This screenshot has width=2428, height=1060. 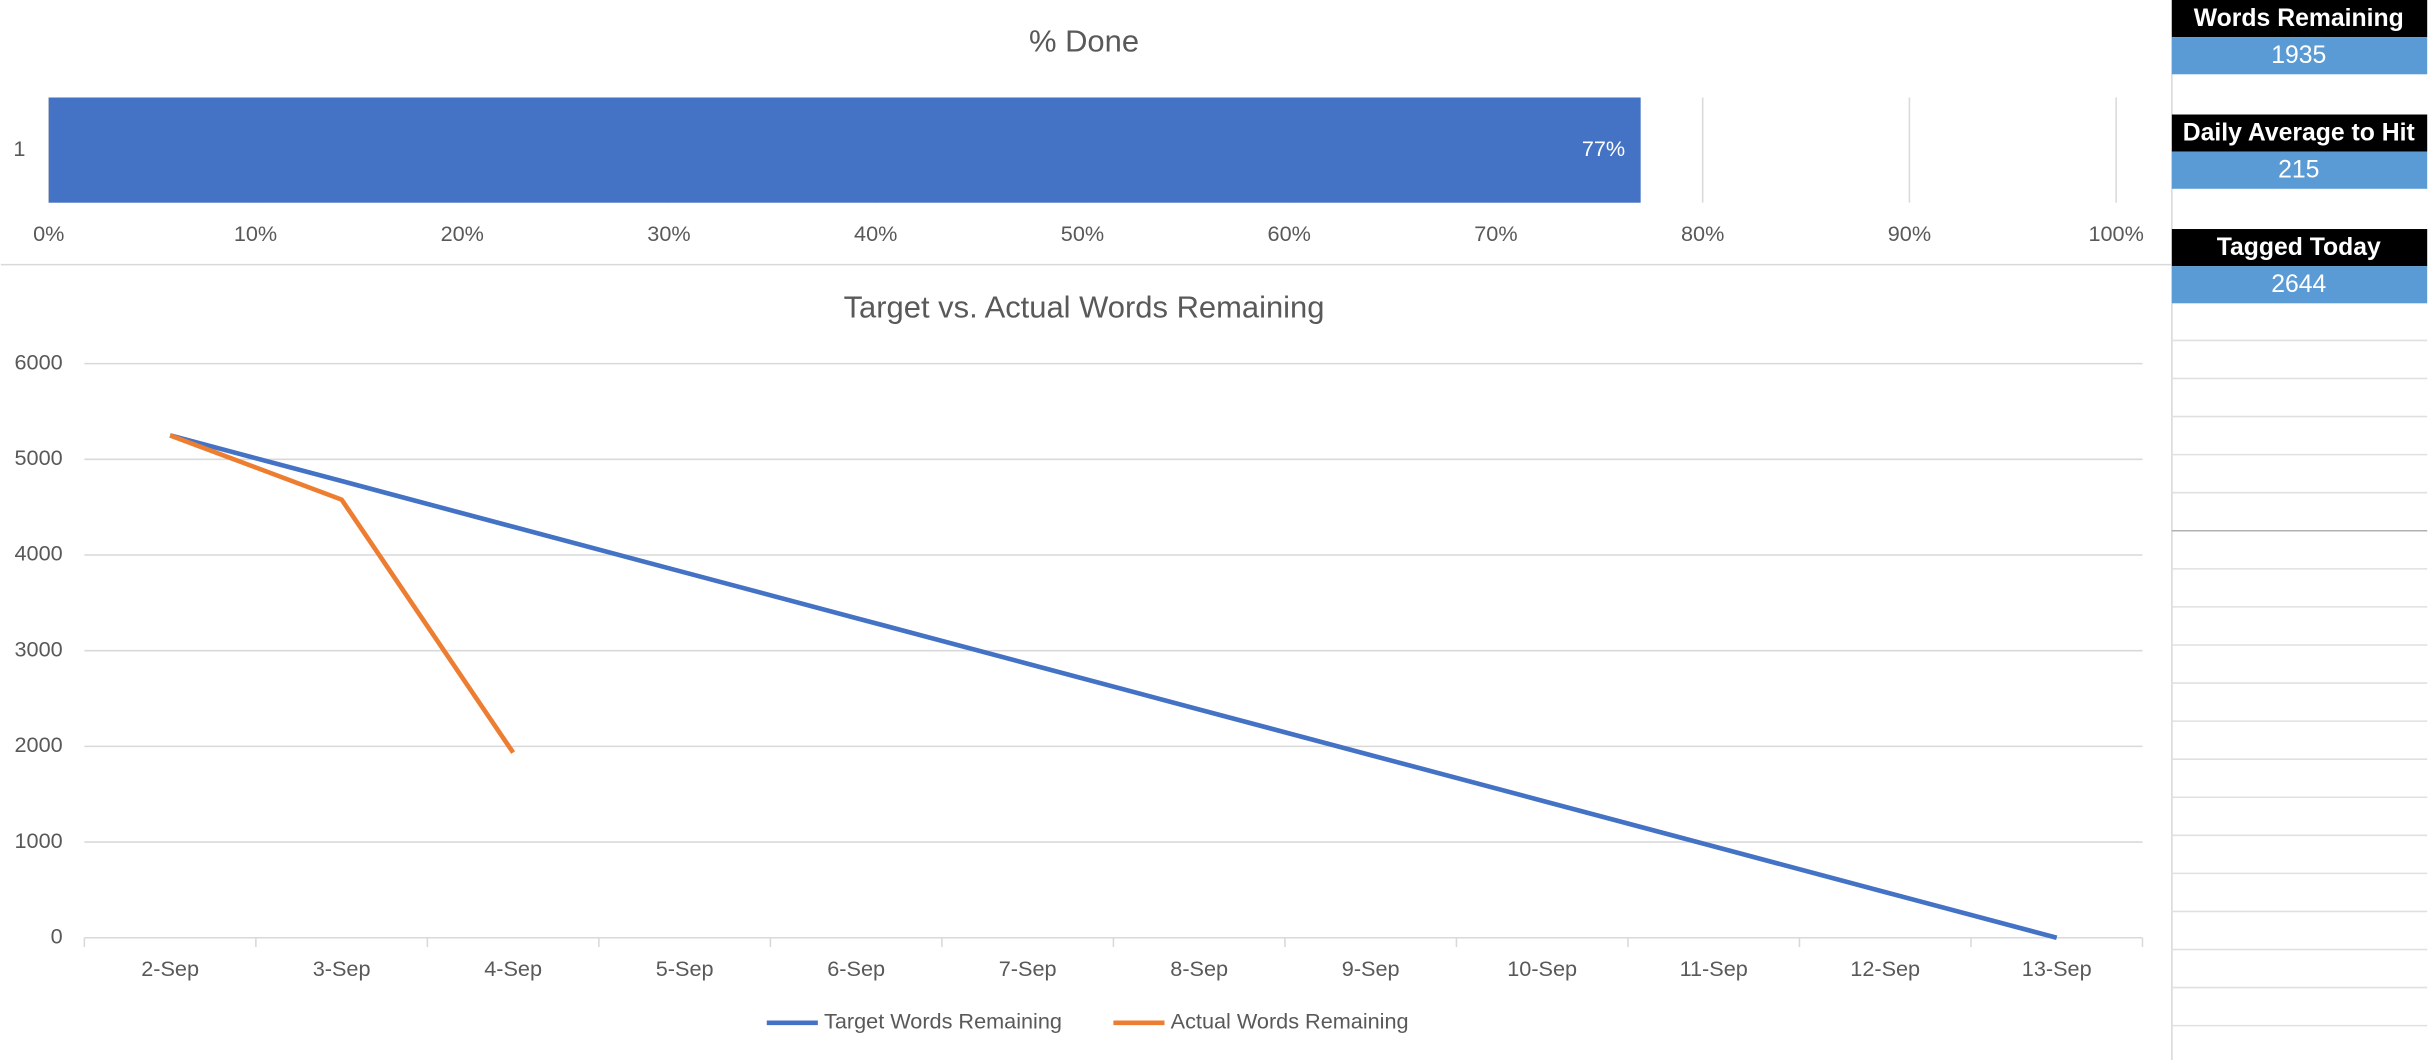 I want to click on chart-title: % Done, so click(x=1084, y=41).